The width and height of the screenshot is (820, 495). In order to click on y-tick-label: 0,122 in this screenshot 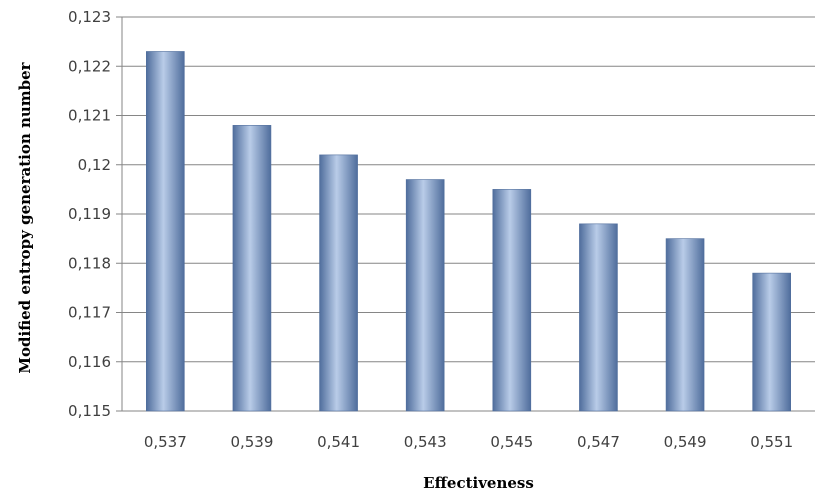, I will do `click(89, 66)`.